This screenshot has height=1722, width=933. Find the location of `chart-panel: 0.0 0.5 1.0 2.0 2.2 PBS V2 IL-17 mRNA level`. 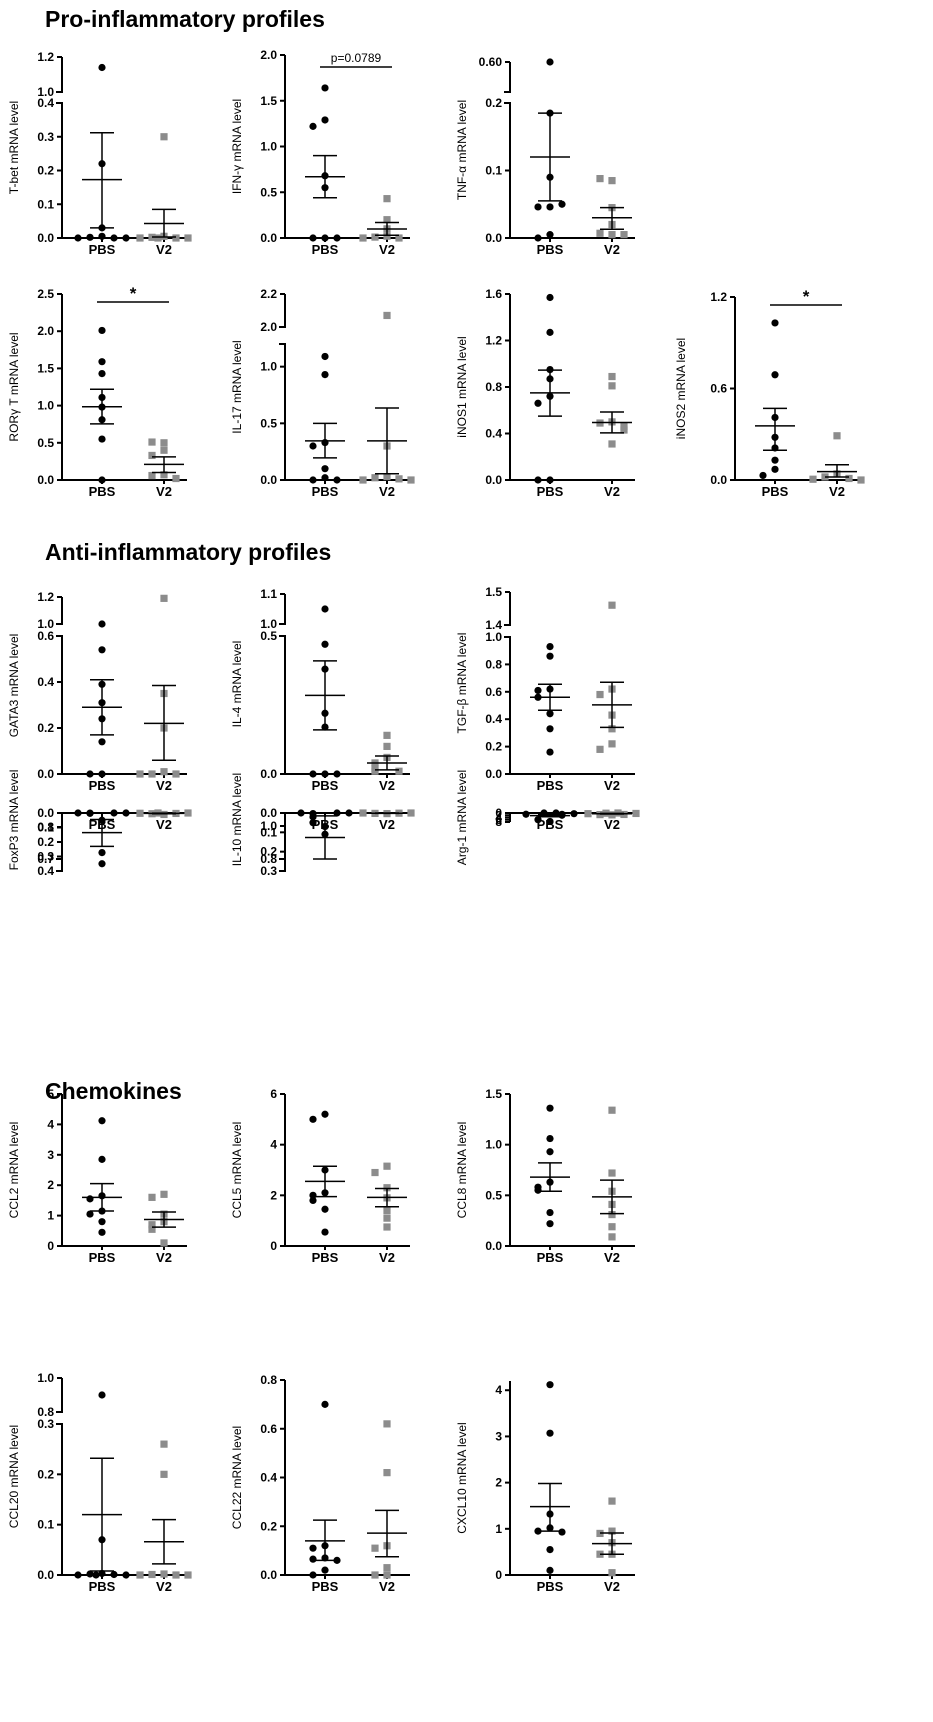

chart-panel: 0.0 0.5 1.0 2.0 2.2 PBS V2 IL-17 mRNA level is located at coordinates (322, 393).